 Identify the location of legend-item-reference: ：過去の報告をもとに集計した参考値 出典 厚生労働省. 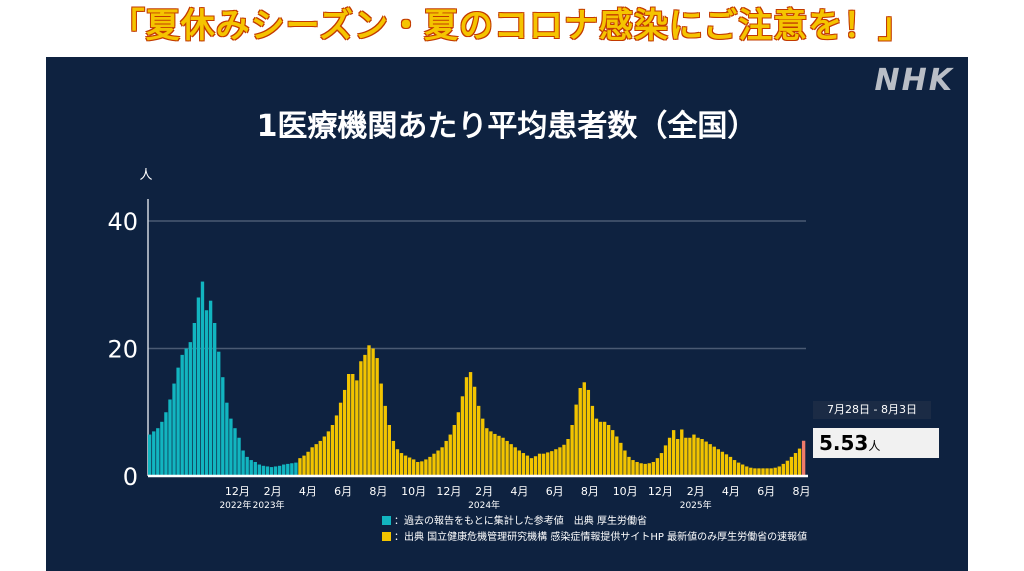
(514, 522).